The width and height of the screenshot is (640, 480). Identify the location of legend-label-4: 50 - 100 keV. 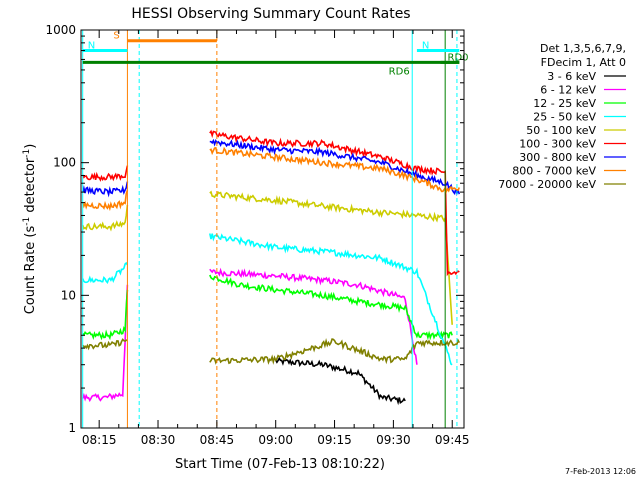
(561, 130).